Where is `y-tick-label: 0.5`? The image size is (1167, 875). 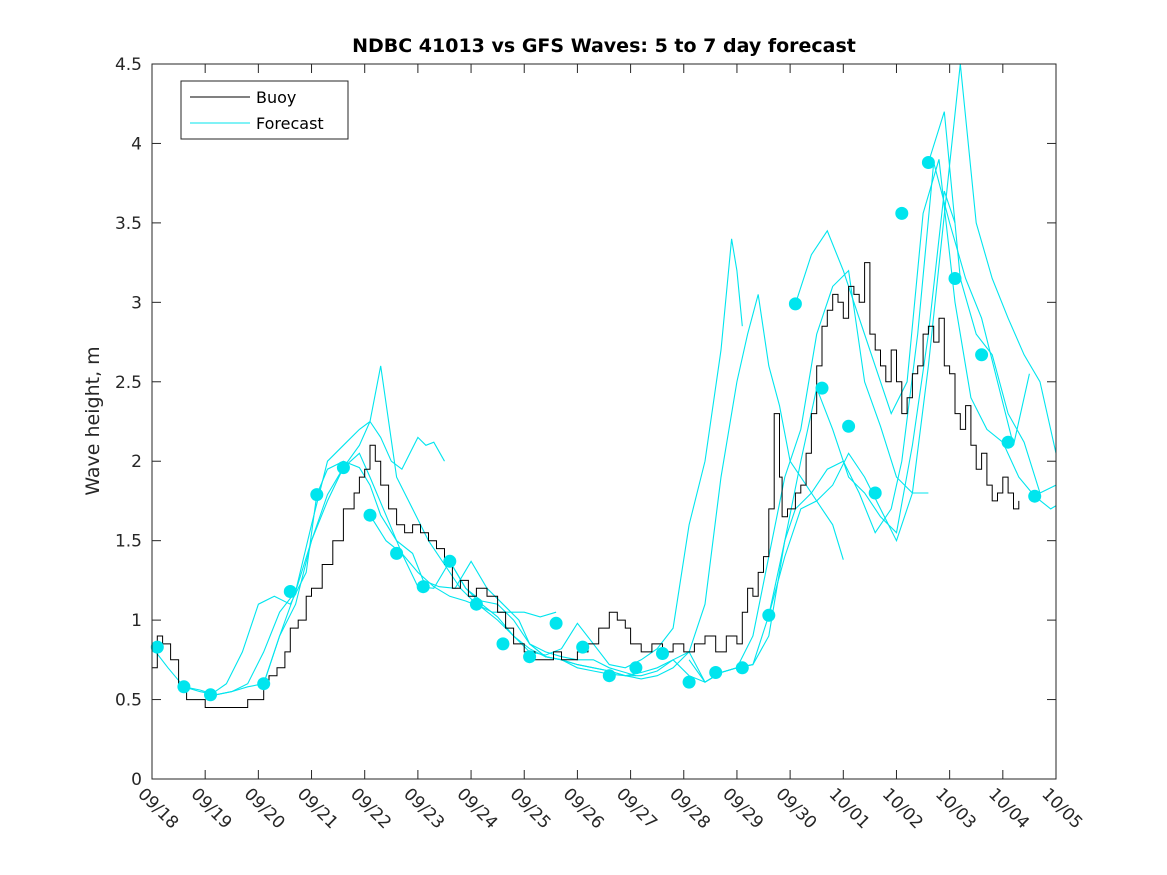
y-tick-label: 0.5 is located at coordinates (128, 701).